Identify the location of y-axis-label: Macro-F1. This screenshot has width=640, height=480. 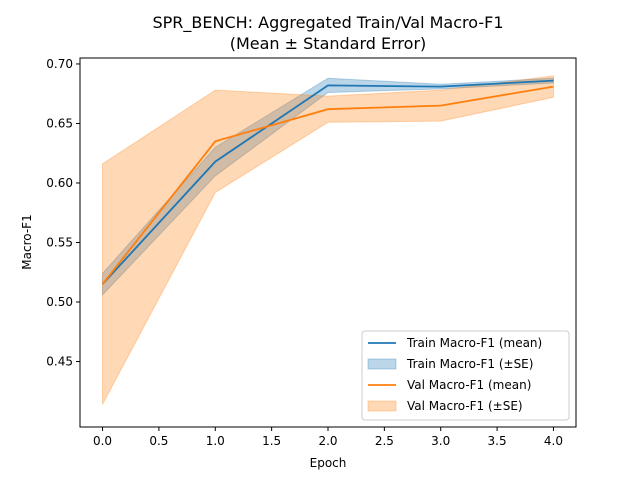
(27, 241).